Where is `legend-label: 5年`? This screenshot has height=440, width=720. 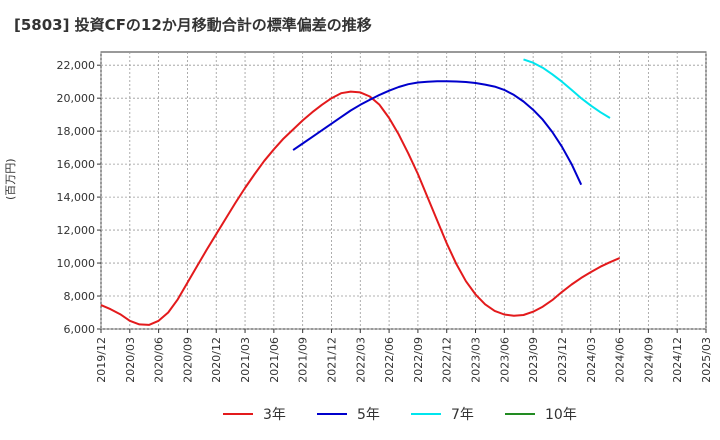 legend-label: 5年 is located at coordinates (368, 415).